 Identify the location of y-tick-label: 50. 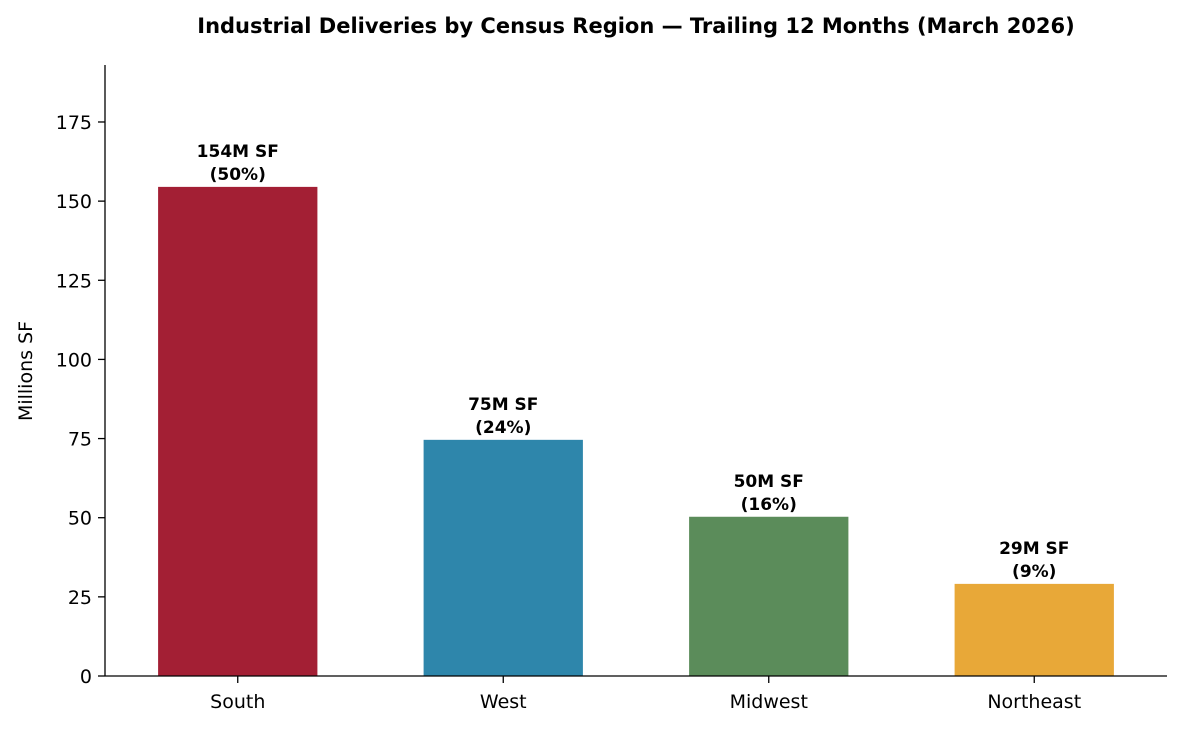
(80, 519).